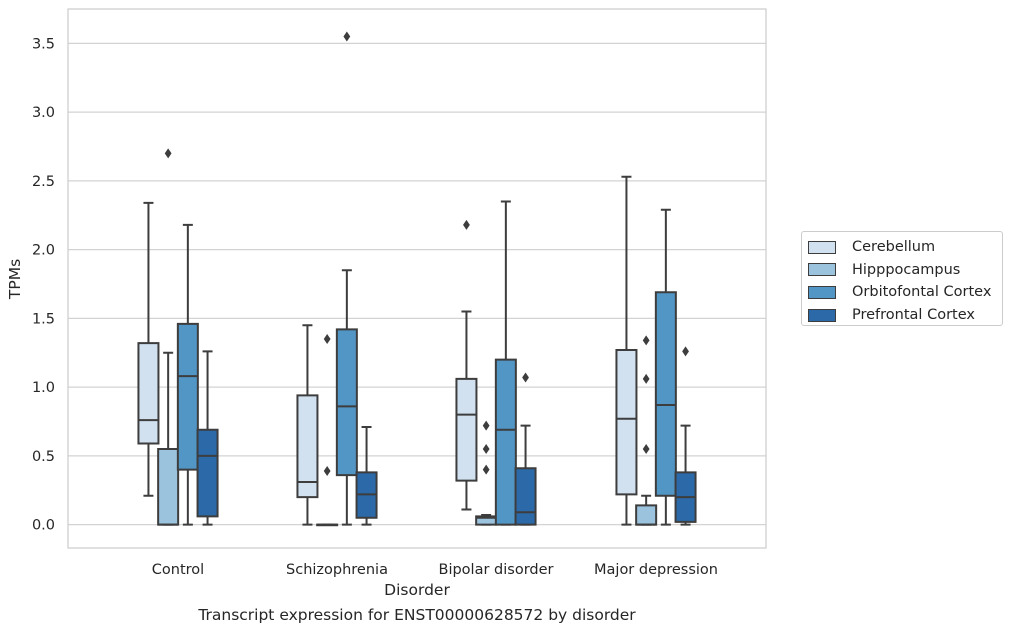  I want to click on legend-label: Prefrontal Cortex, so click(913, 315).